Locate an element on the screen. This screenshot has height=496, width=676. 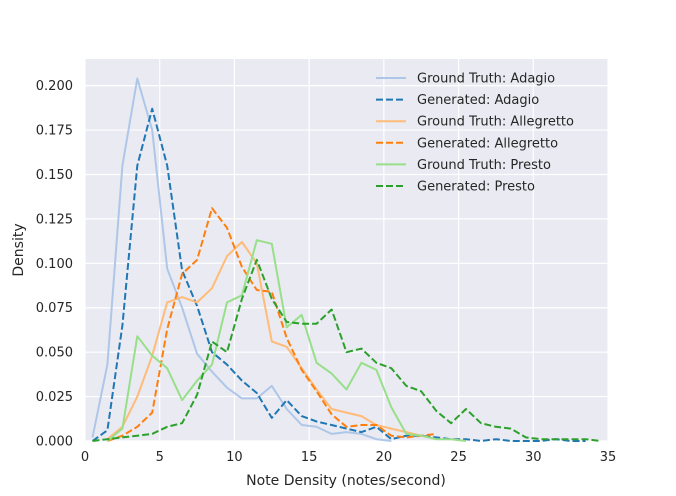
legend-label-4: Ground Truth: Presto is located at coordinates (484, 165).